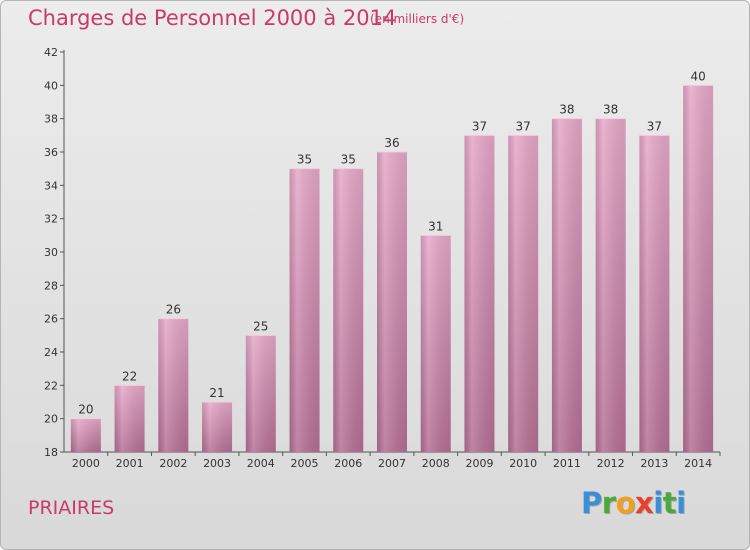 The image size is (750, 550). What do you see at coordinates (644, 503) in the screenshot?
I see `logo-letter: x` at bounding box center [644, 503].